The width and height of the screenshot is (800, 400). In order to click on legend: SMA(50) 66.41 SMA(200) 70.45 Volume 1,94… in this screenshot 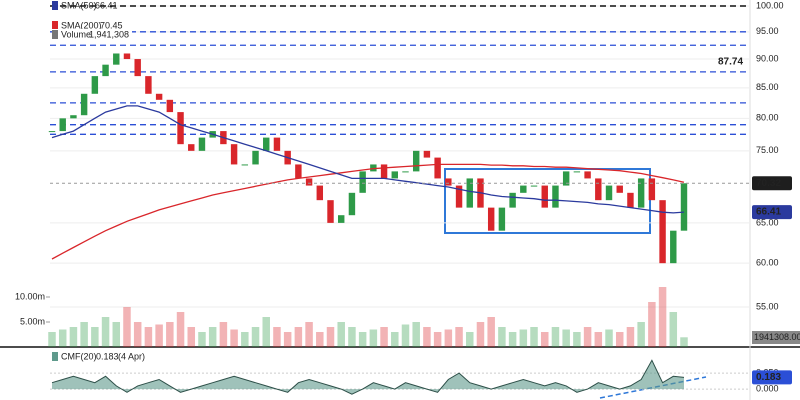, I will do `click(98, 180)`.